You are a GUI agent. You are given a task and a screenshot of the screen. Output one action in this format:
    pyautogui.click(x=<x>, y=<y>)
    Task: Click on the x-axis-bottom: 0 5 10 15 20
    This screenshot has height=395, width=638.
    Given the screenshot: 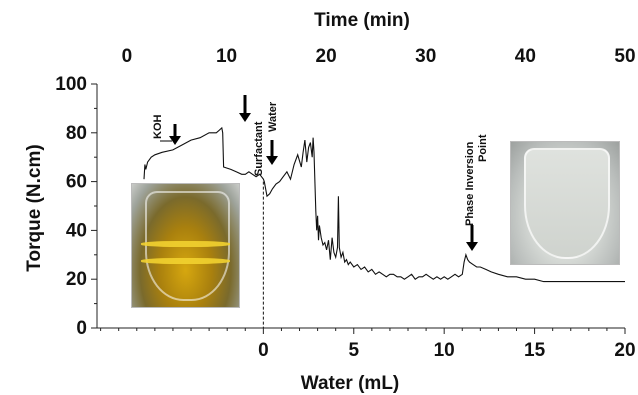 What is the action you would take?
    pyautogui.click(x=368, y=344)
    